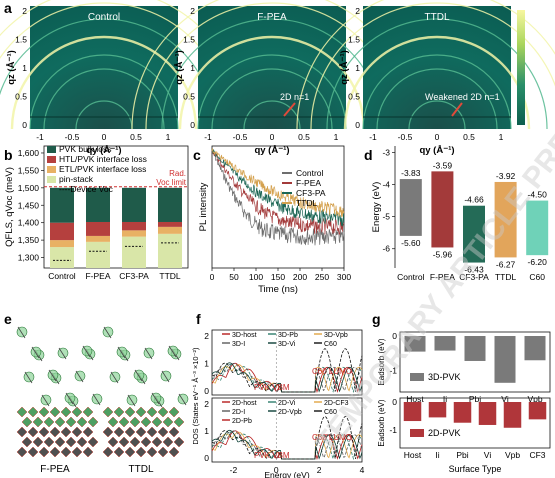  Describe the element at coordinates (72, 137) in the screenshot. I see `qy-tick-label: -0.5` at that location.